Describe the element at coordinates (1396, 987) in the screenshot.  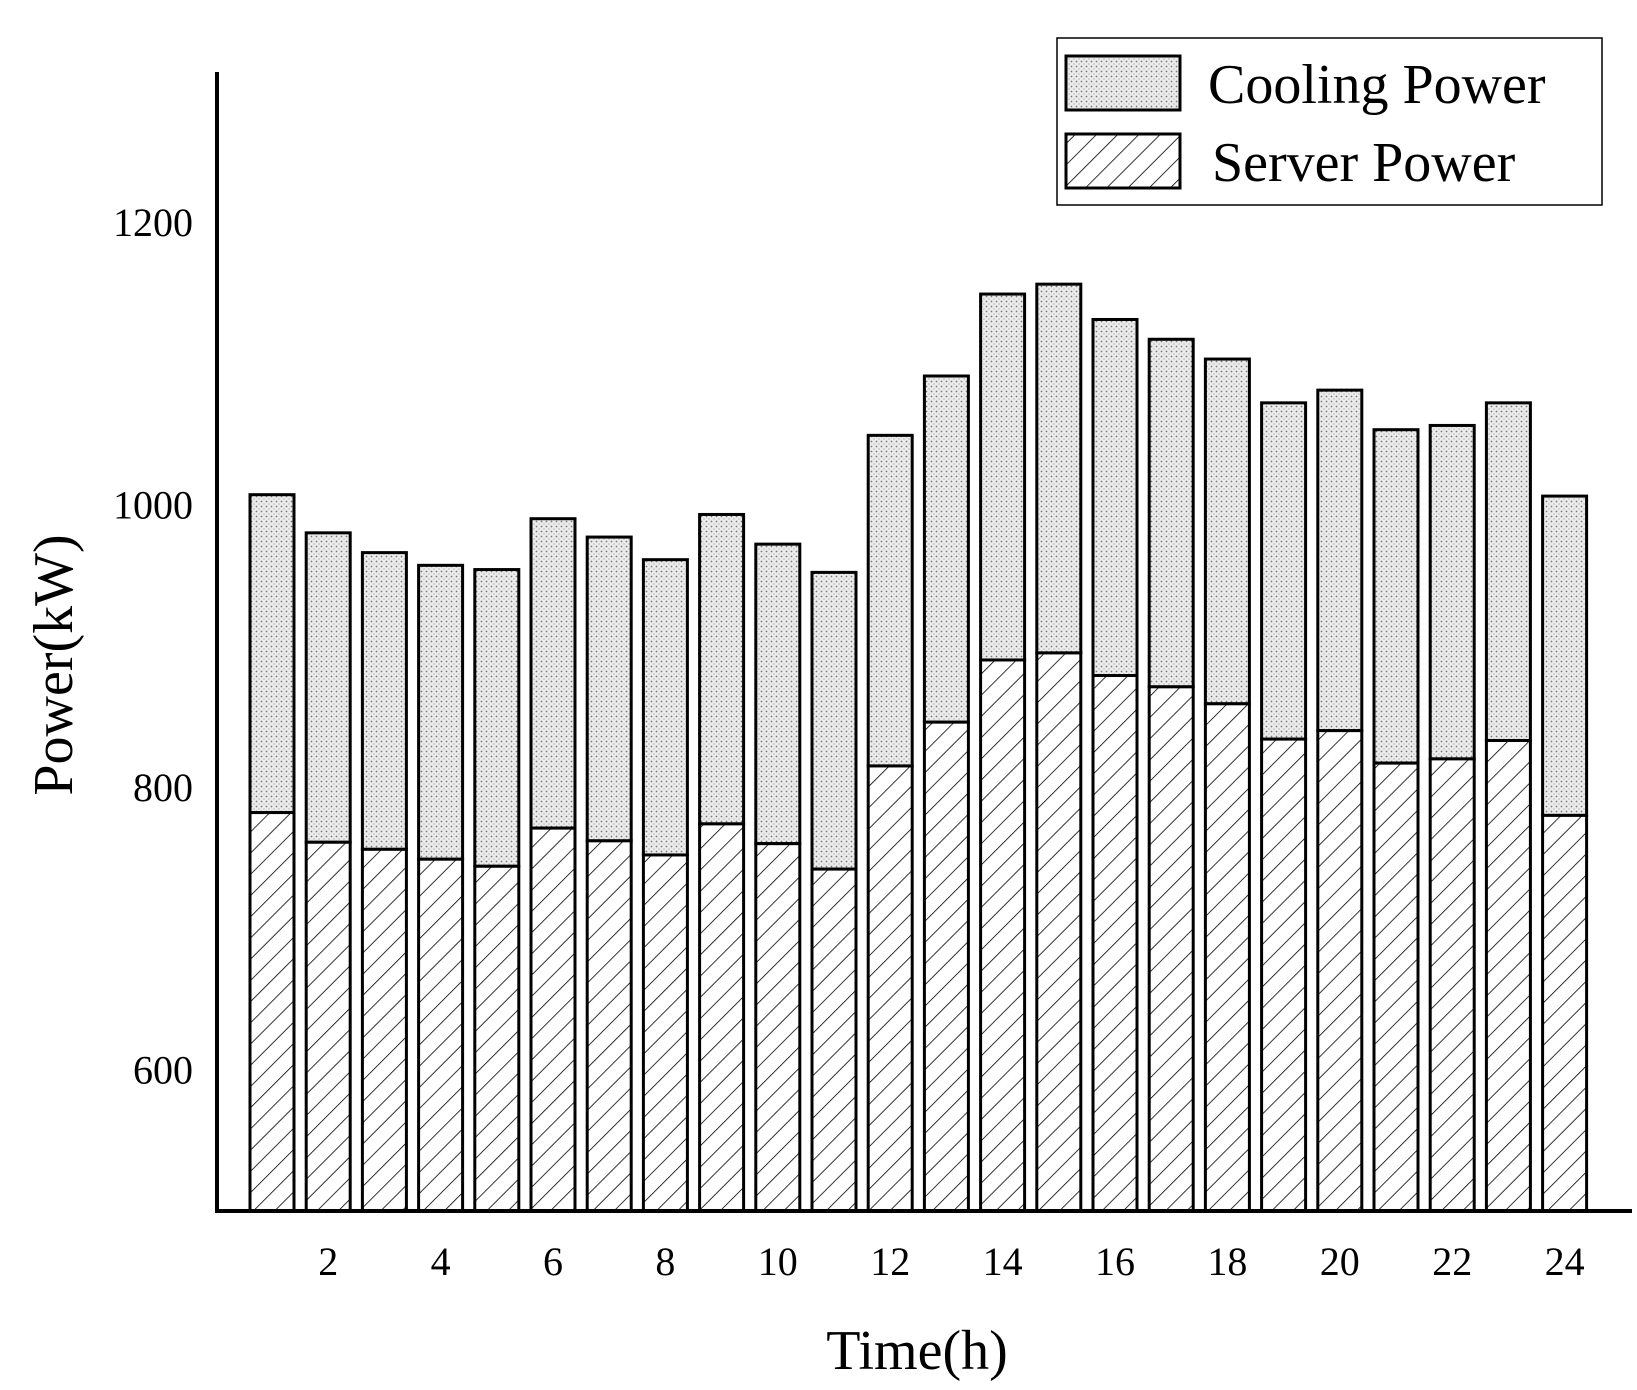
I see `bar-server-h21` at that location.